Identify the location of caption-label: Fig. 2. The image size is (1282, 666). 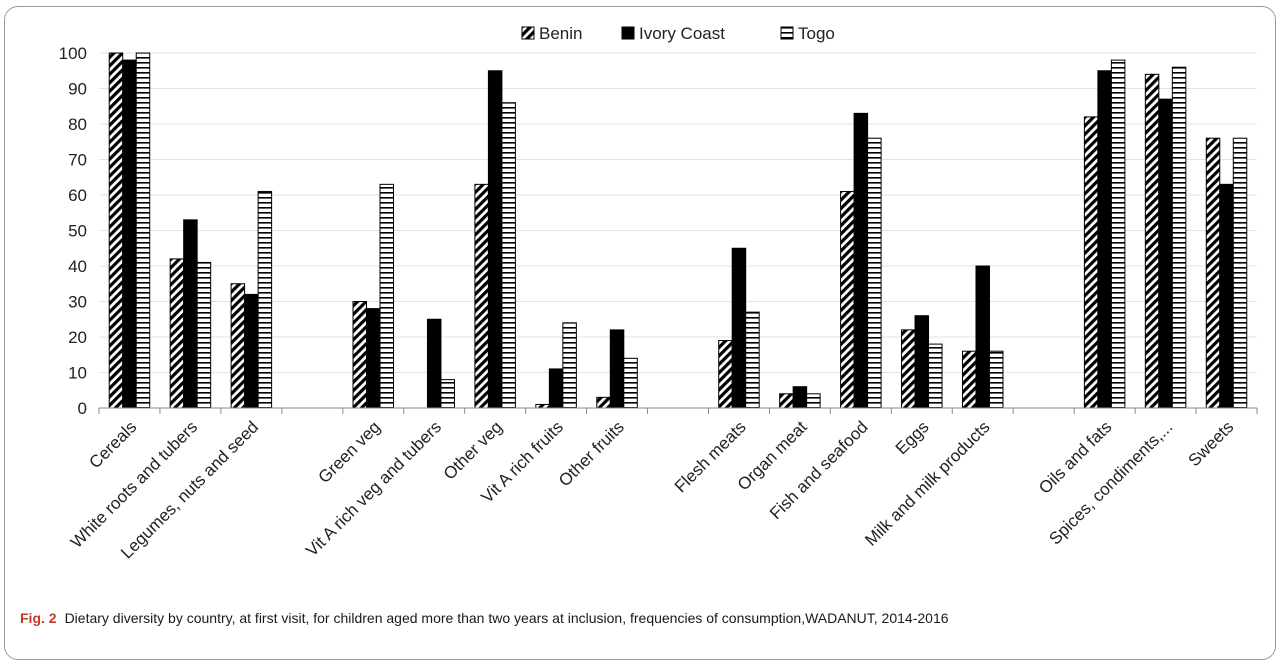
(38, 618).